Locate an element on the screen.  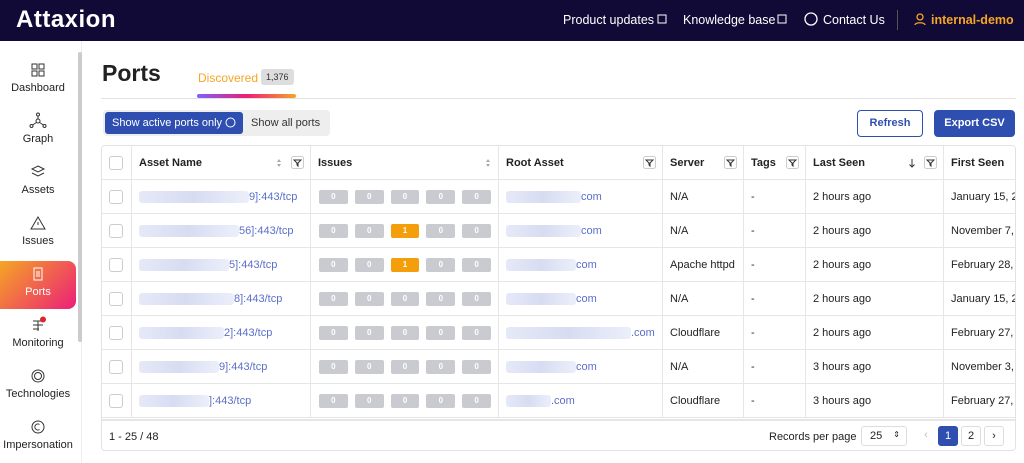
column-header: Server is located at coordinates (703, 162).